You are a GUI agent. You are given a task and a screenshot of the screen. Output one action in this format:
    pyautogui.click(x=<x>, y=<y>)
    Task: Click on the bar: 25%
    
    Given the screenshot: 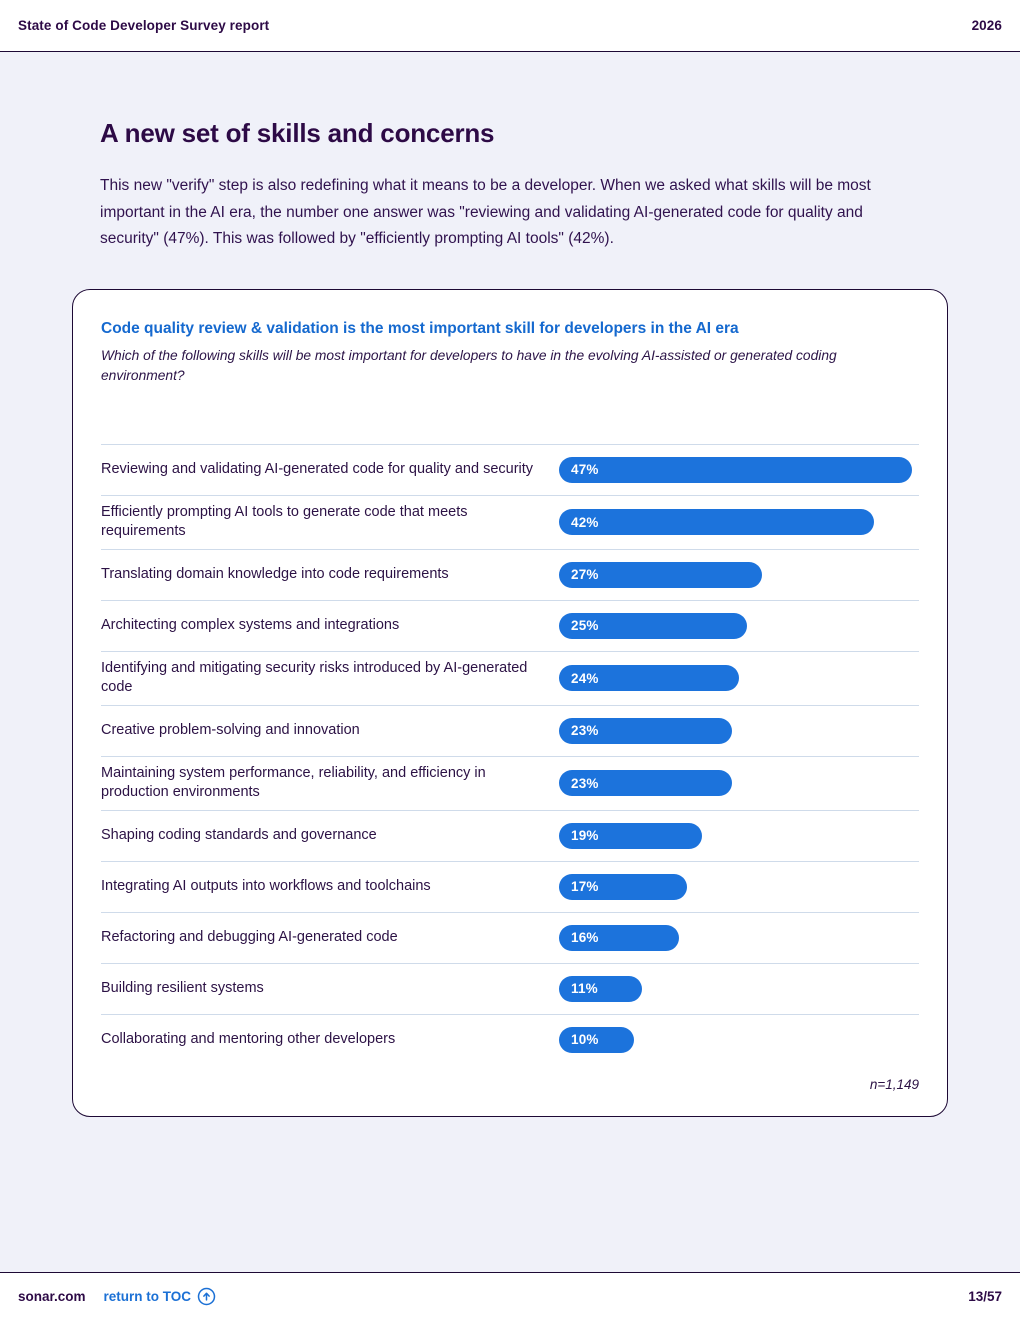 What is the action you would take?
    pyautogui.click(x=653, y=625)
    